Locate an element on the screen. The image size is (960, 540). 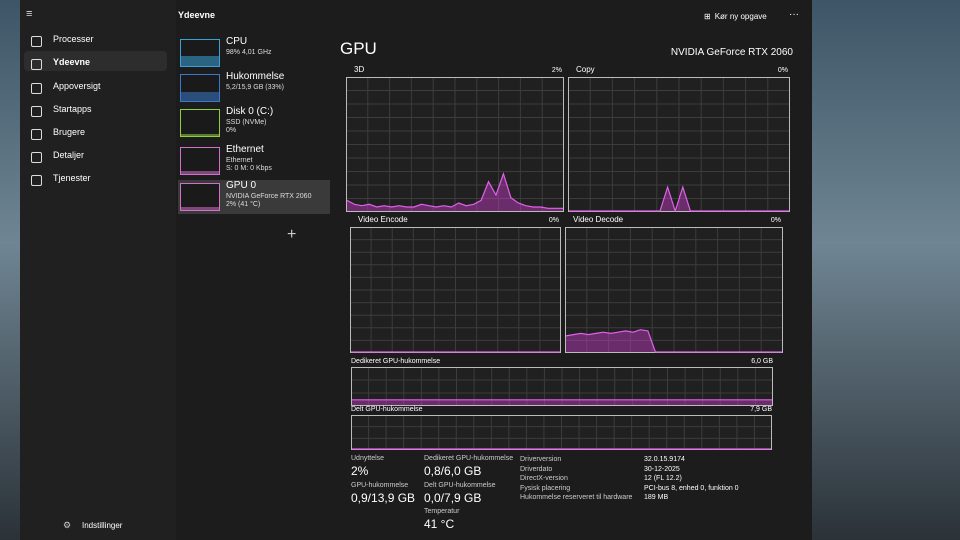
stat-label: Temperatur is located at coordinates (442, 511).